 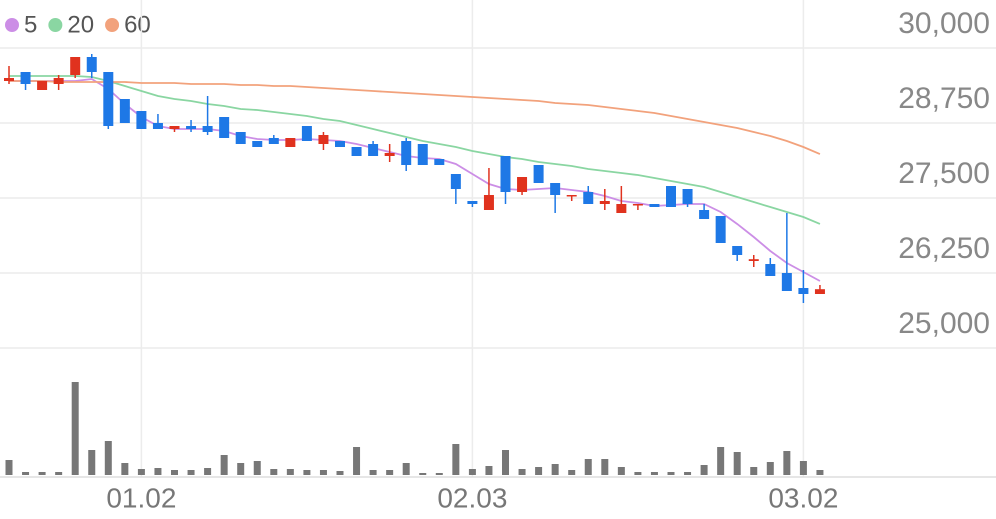 What do you see at coordinates (803, 497) in the screenshot?
I see `x-tick-label: 03.02` at bounding box center [803, 497].